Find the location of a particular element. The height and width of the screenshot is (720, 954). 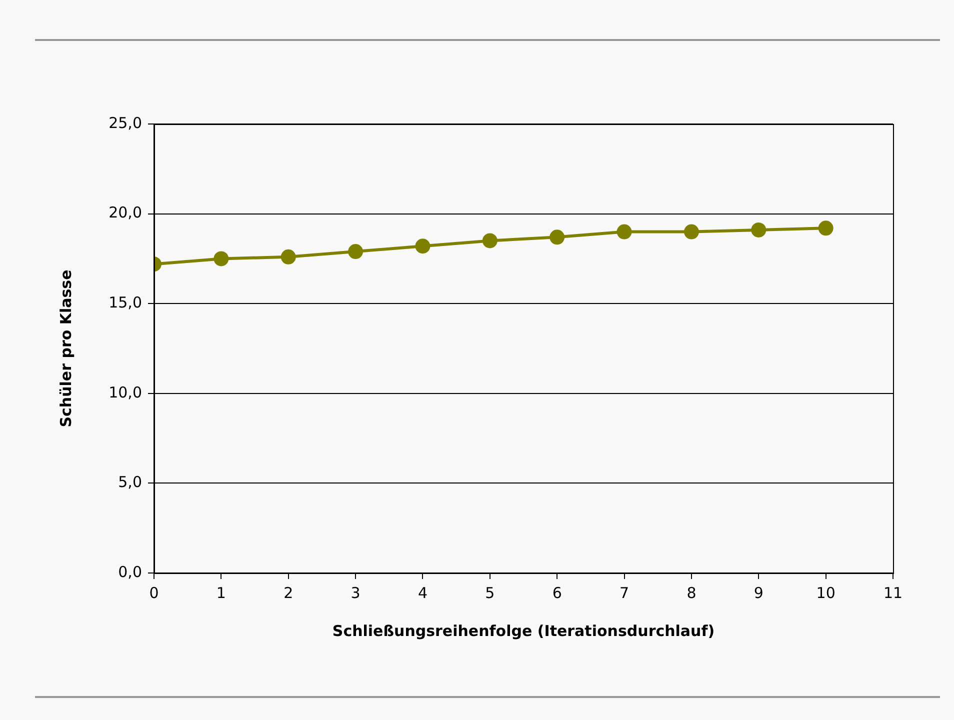

y-tick-label: 5,0 is located at coordinates (130, 482).